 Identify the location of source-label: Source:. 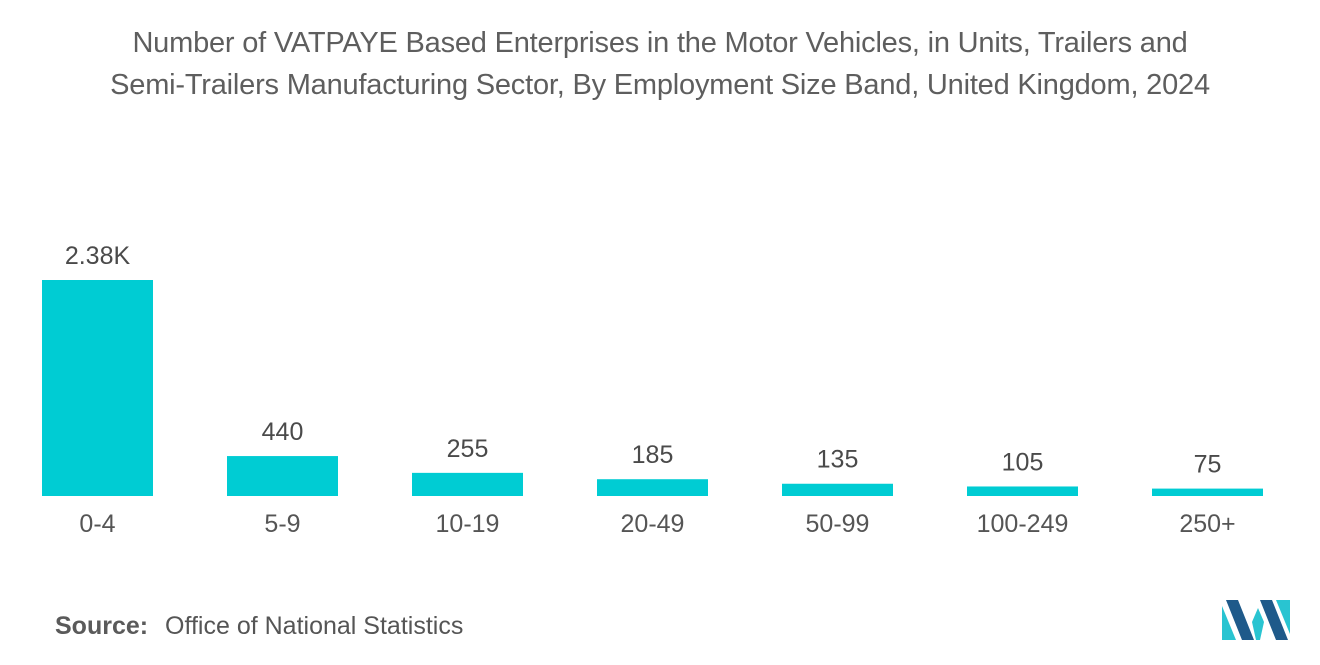
(102, 626).